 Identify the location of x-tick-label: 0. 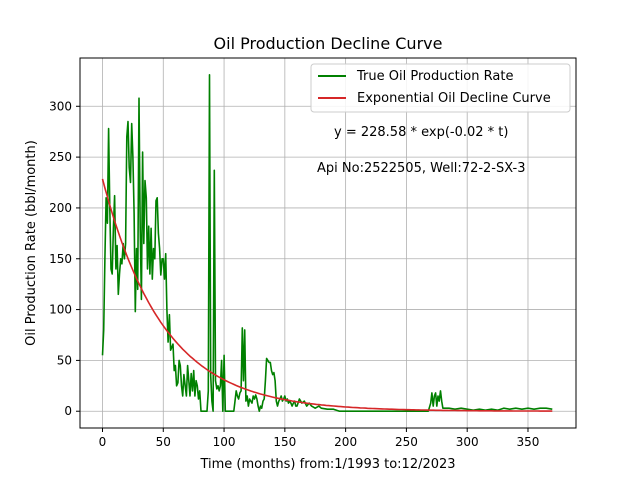
(103, 442).